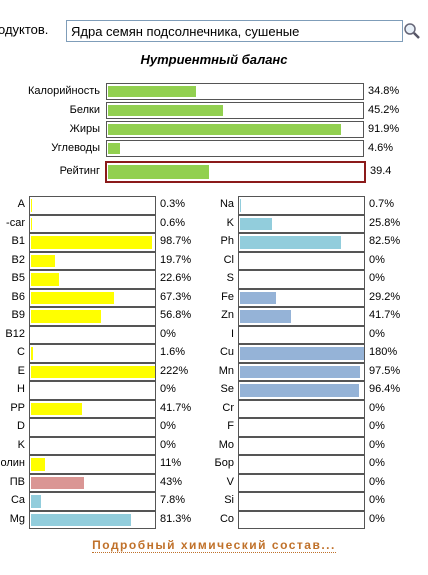 The width and height of the screenshot is (428, 575). What do you see at coordinates (21, 352) in the screenshot?
I see `left-nutrient-label: C` at bounding box center [21, 352].